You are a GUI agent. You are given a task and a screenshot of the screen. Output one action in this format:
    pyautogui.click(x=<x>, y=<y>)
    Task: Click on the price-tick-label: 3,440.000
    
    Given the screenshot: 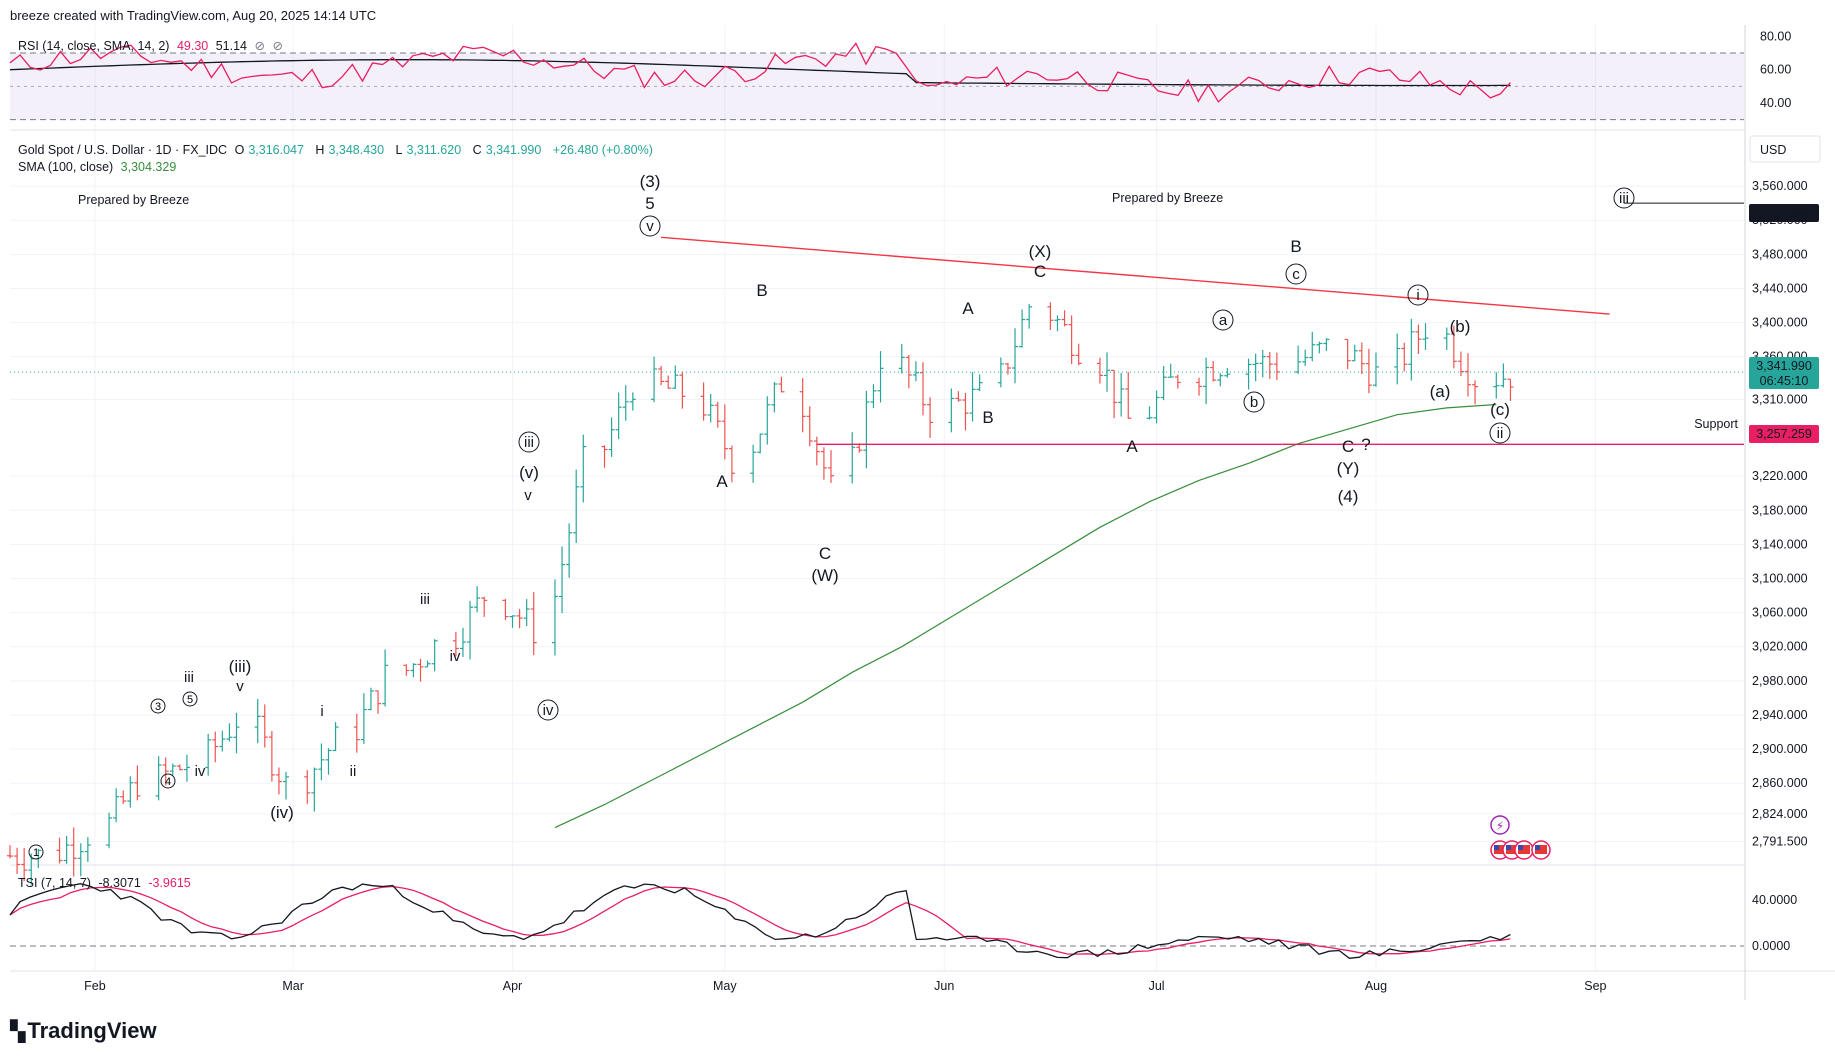 What is the action you would take?
    pyautogui.click(x=1780, y=288)
    